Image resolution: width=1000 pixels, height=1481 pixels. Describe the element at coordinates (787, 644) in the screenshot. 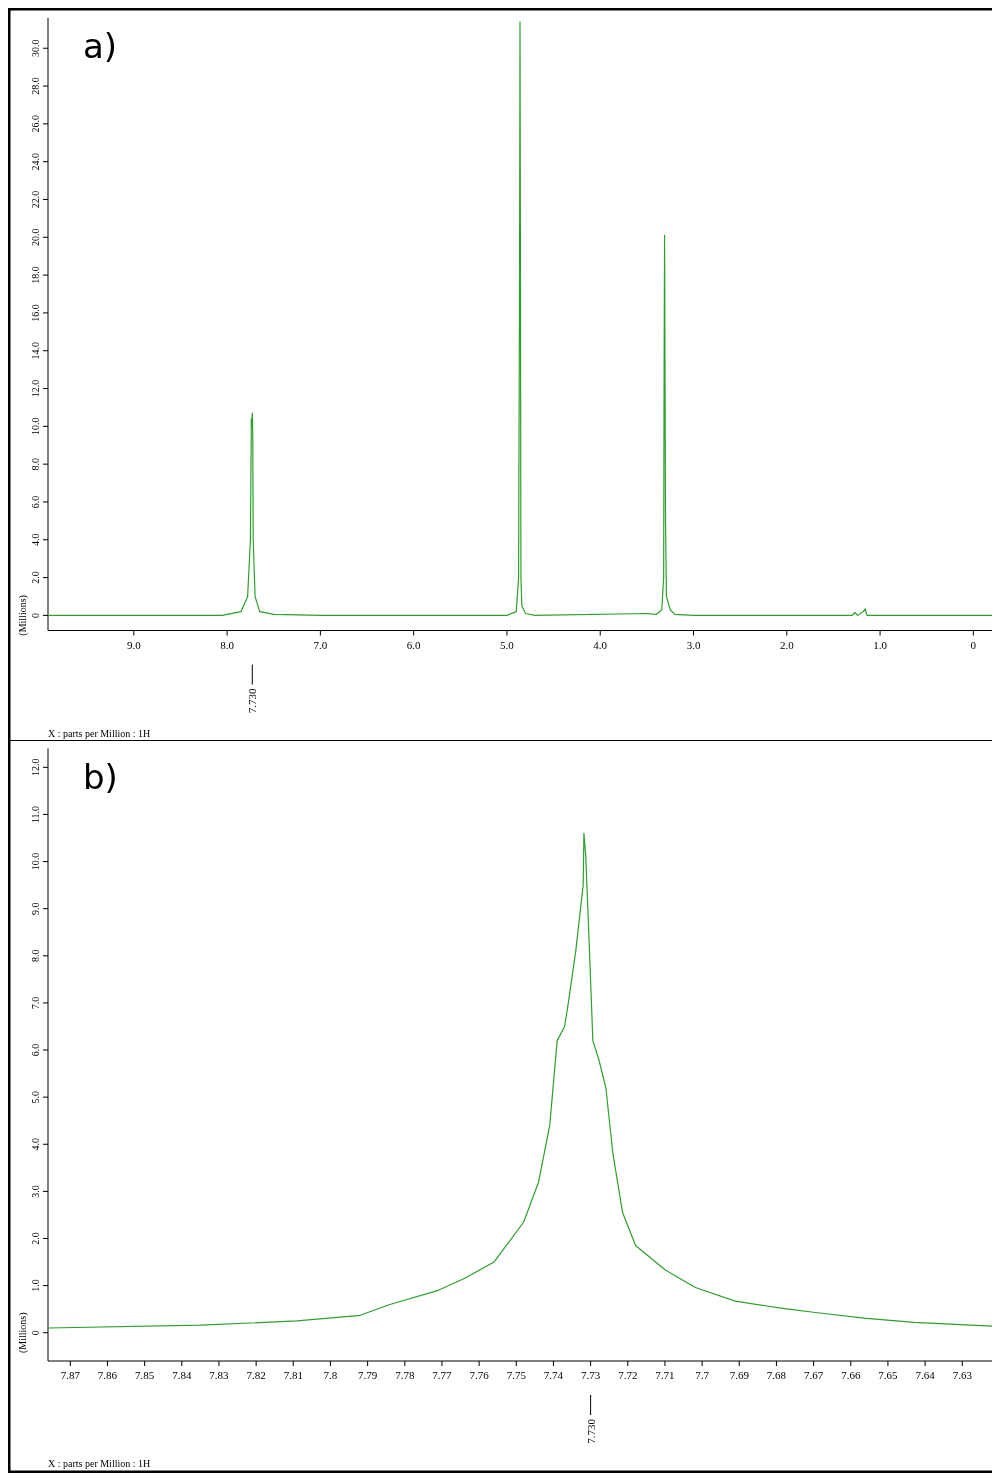

I see `x-tick-label: 2.0` at that location.